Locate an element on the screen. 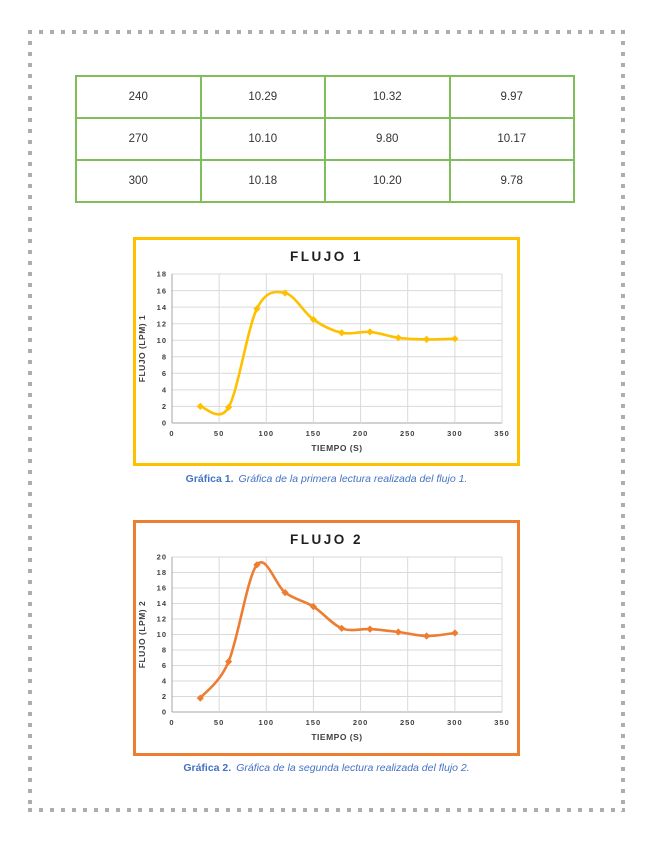  table-row: 300 10.18 10.20 9.78 is located at coordinates (325, 181).